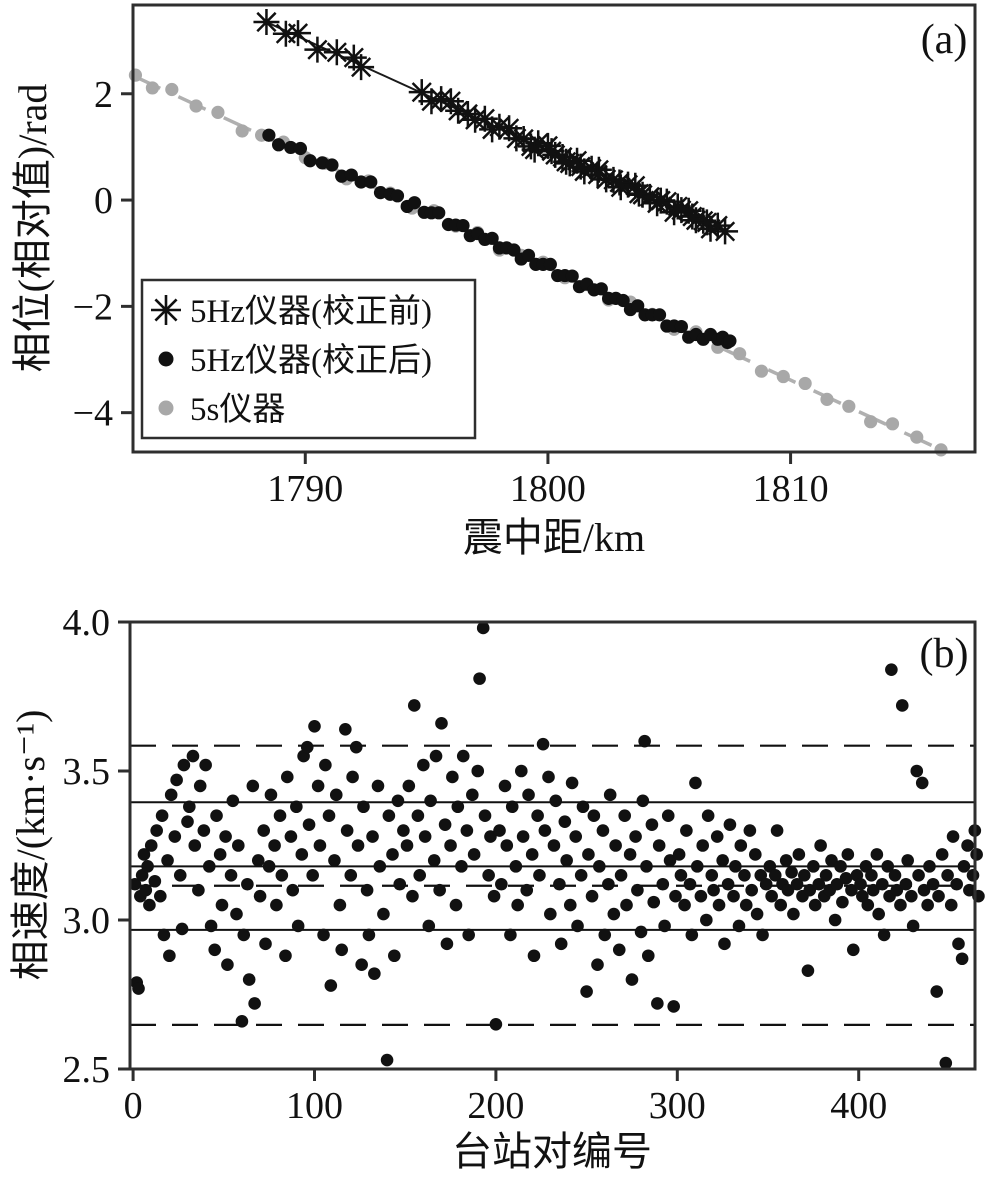 This screenshot has width=987, height=1183. Describe the element at coordinates (87, 921) in the screenshot. I see `y-tick-label: 3.0` at that location.